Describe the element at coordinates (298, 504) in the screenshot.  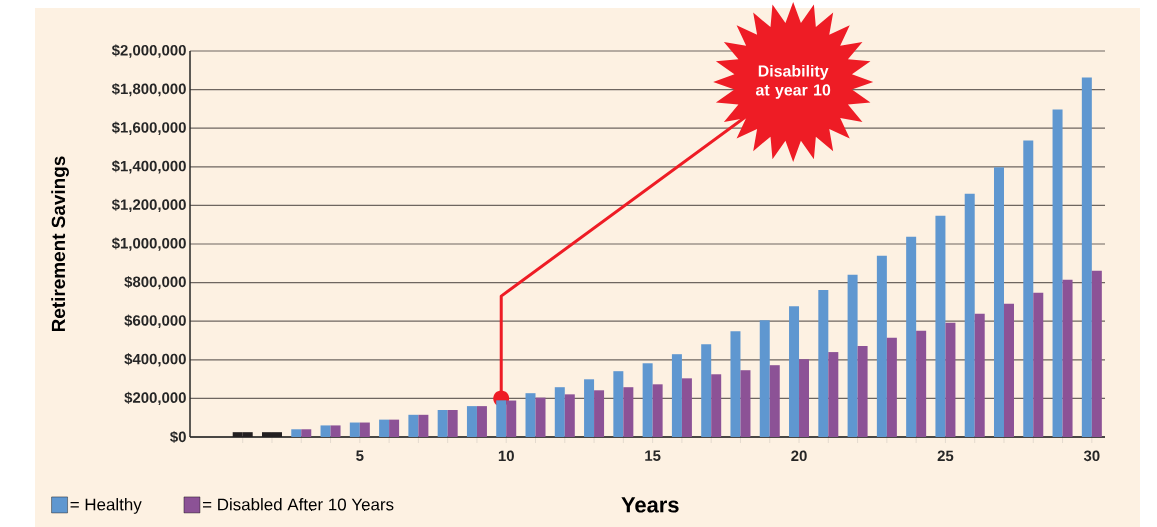
I see `legend-label: = Disabled After 10 Years` at that location.